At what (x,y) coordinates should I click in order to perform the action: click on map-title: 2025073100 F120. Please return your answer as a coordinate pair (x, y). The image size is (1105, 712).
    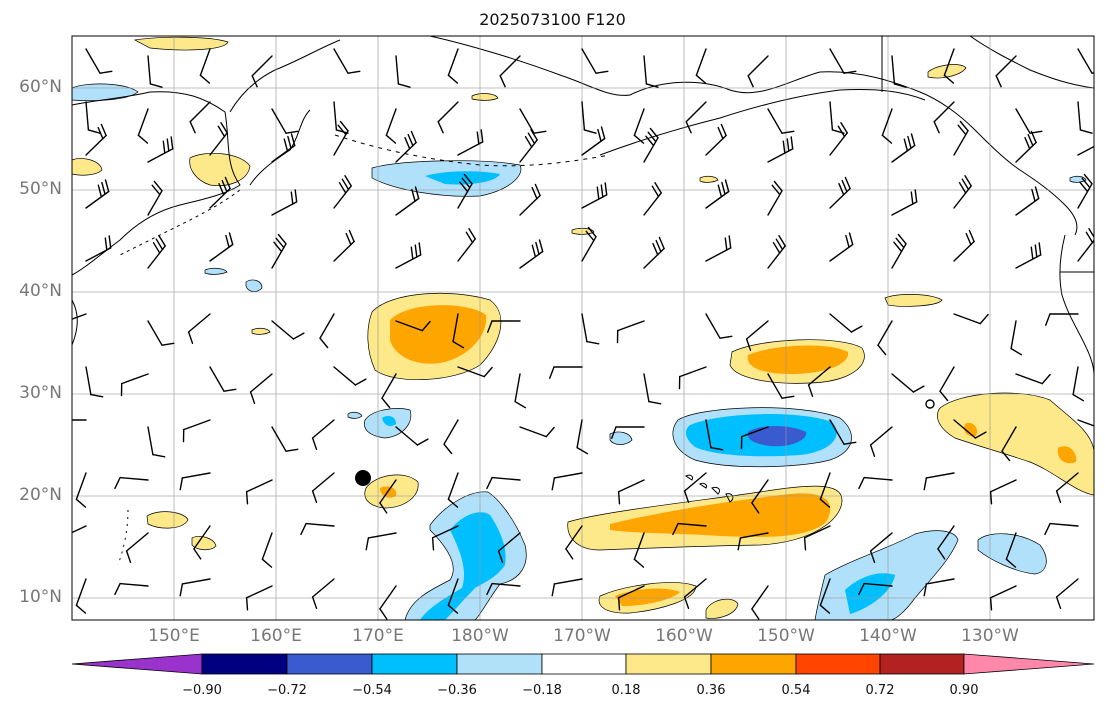
    Looking at the image, I should click on (552, 19).